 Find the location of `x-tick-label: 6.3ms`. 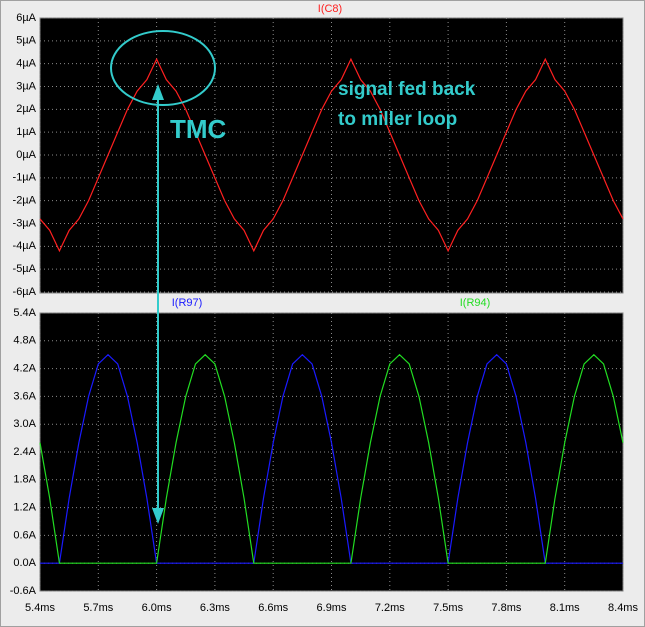

x-tick-label: 6.3ms is located at coordinates (215, 608).